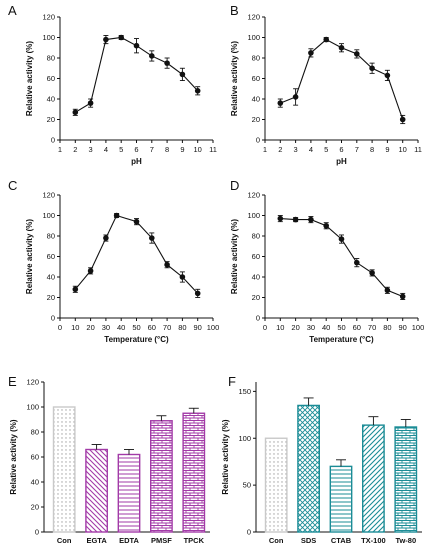  I want to click on x-tick-label: 80, so click(387, 327).